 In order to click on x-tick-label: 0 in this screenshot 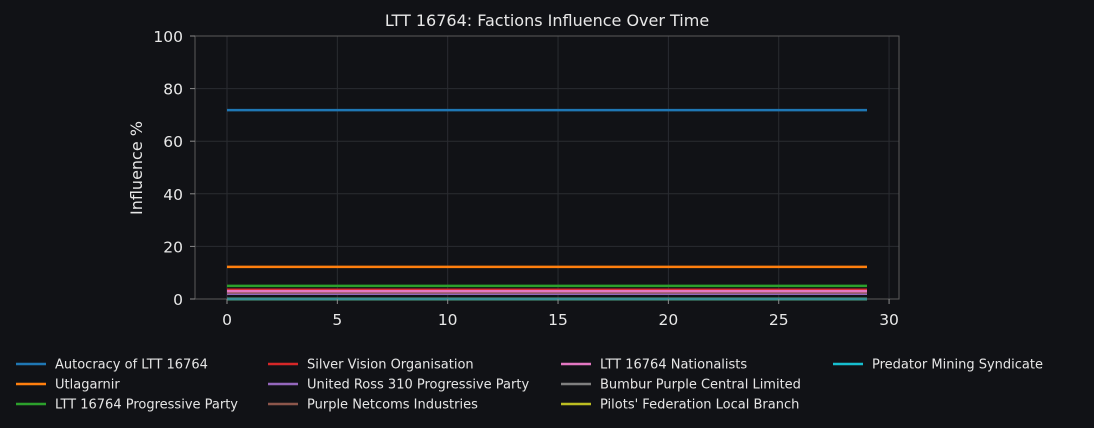, I will do `click(227, 320)`.